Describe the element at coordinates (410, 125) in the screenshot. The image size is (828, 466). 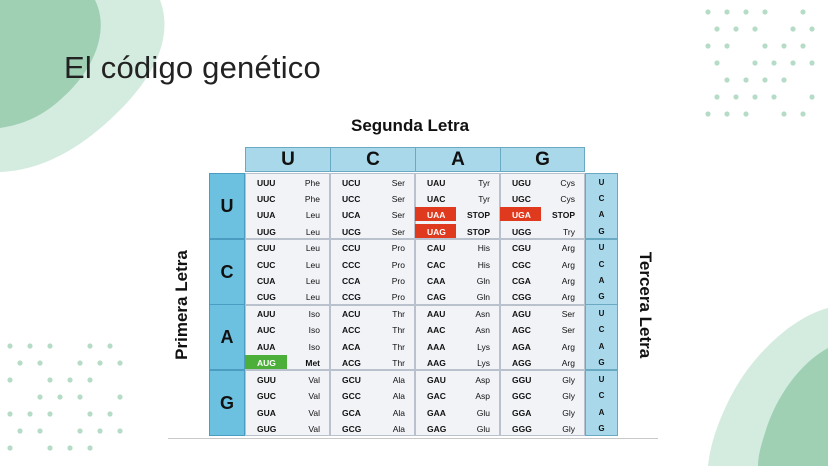
I see `second-letter-label: Segunda Letra` at that location.